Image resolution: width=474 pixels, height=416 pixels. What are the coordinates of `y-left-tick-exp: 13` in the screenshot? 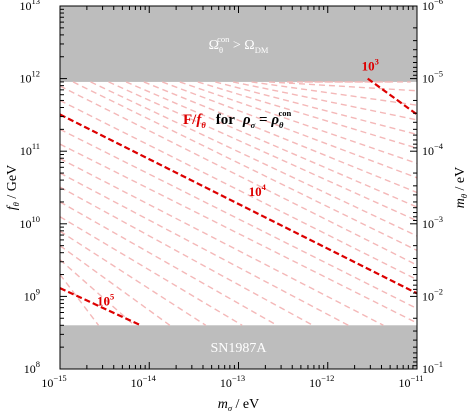 It's located at (36, 3).